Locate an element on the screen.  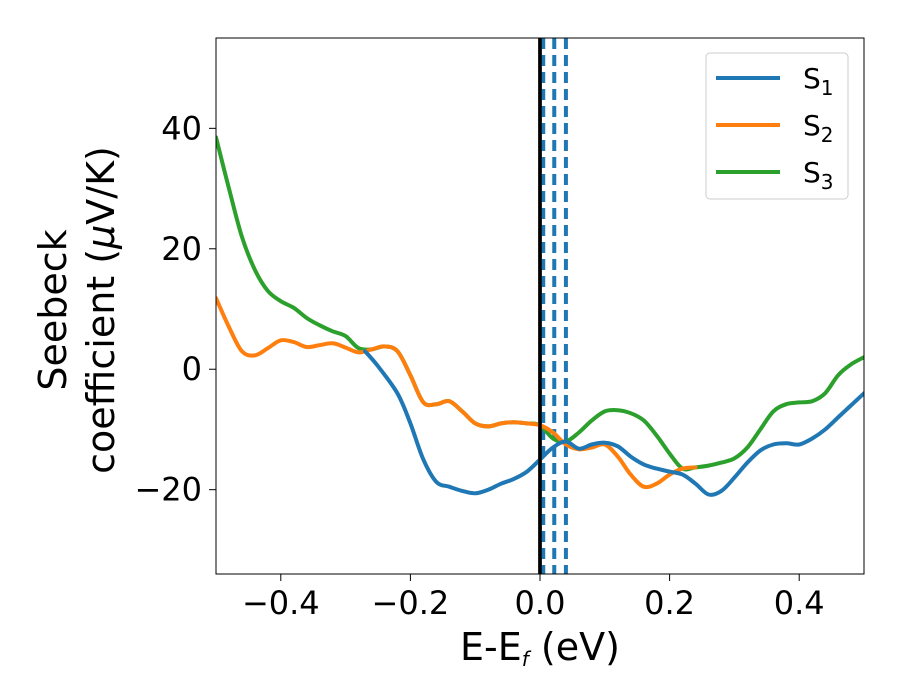
legend-entry-s3: S3 is located at coordinates (775, 175).